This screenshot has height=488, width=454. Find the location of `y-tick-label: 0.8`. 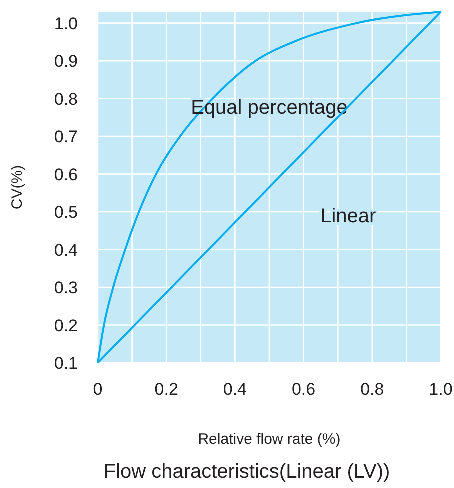

y-tick-label: 0.8 is located at coordinates (66, 99).